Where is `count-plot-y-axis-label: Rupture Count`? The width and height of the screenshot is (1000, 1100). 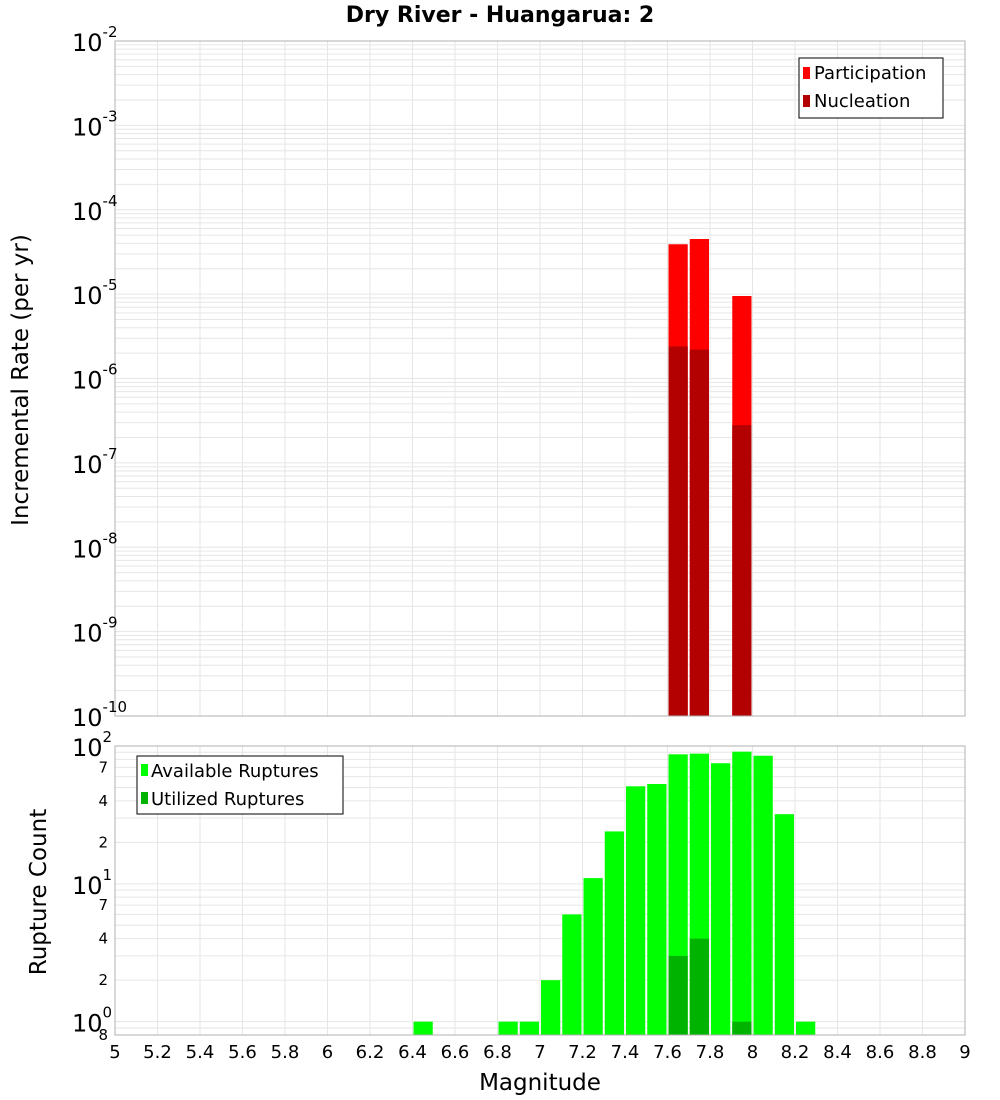
count-plot-y-axis-label: Rupture Count is located at coordinates (39, 892).